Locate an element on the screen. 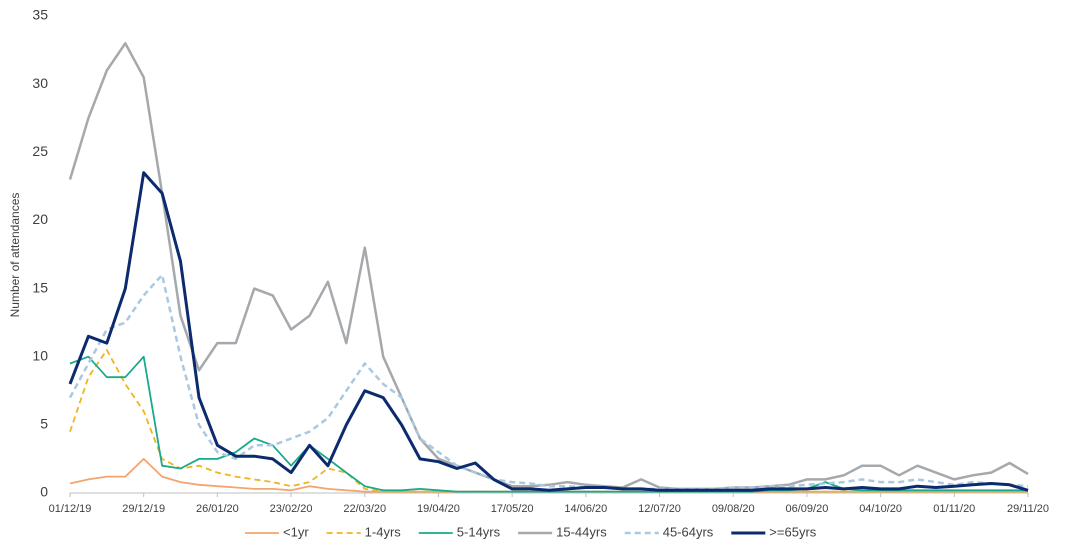 The image size is (1068, 545). x-tick-label: 01/12/19 is located at coordinates (70, 509).